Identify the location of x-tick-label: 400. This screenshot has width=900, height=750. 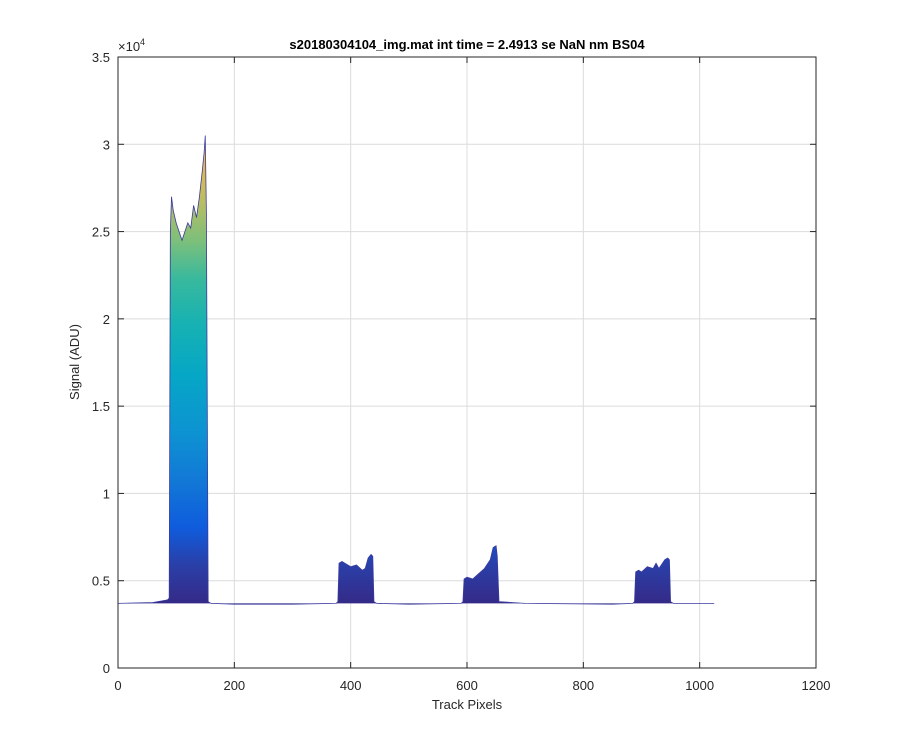
(351, 685).